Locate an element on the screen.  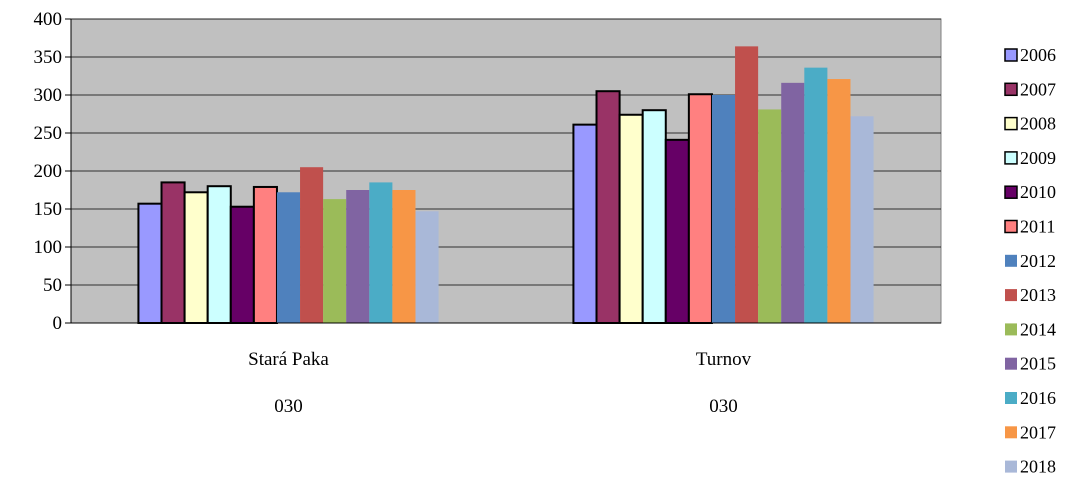
legend-swatch-2015 is located at coordinates (1011, 363).